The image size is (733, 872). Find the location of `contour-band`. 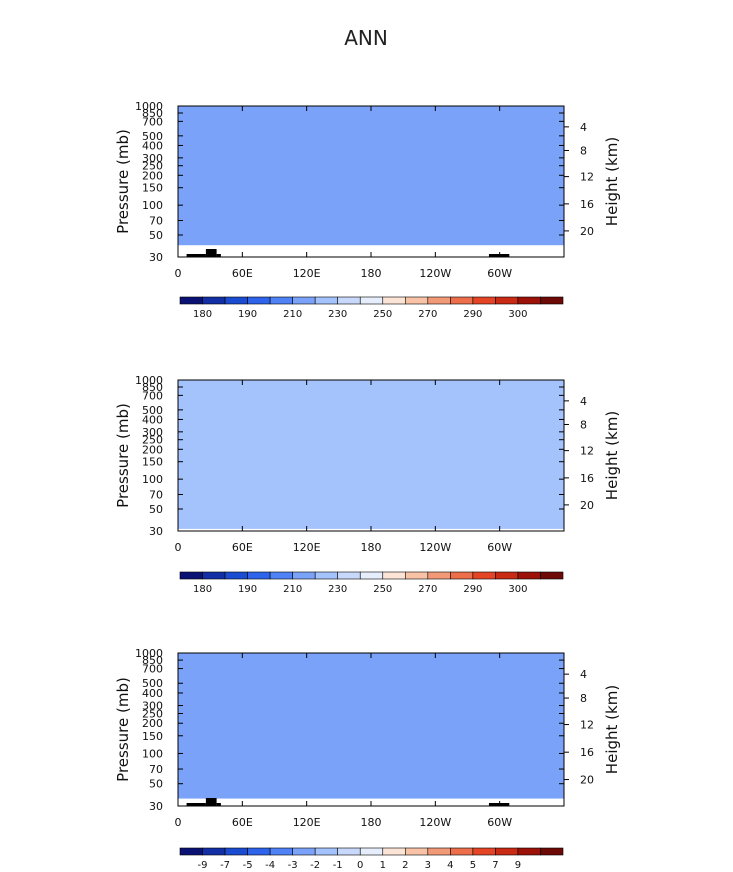

contour-band is located at coordinates (371, 176).